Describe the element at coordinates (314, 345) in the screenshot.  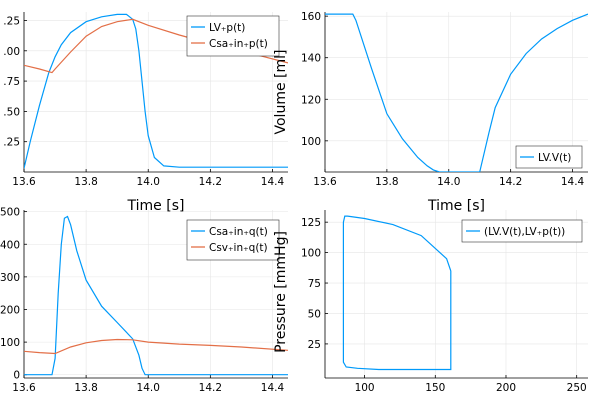
I see `y-tick-label: 25` at that location.